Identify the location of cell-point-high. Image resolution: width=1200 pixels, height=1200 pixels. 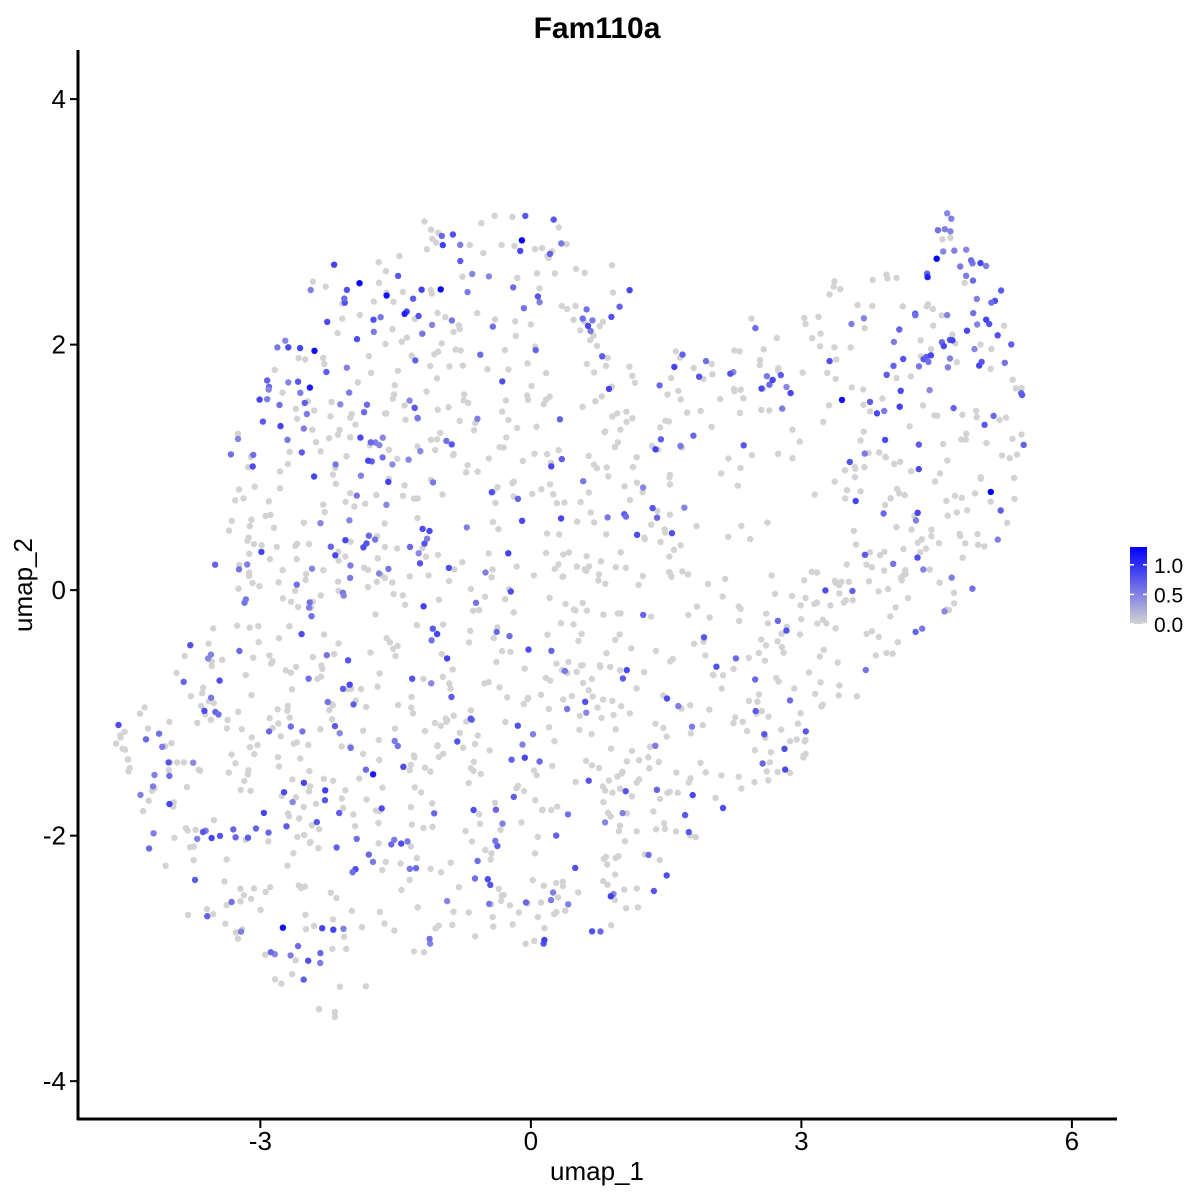
(927, 277).